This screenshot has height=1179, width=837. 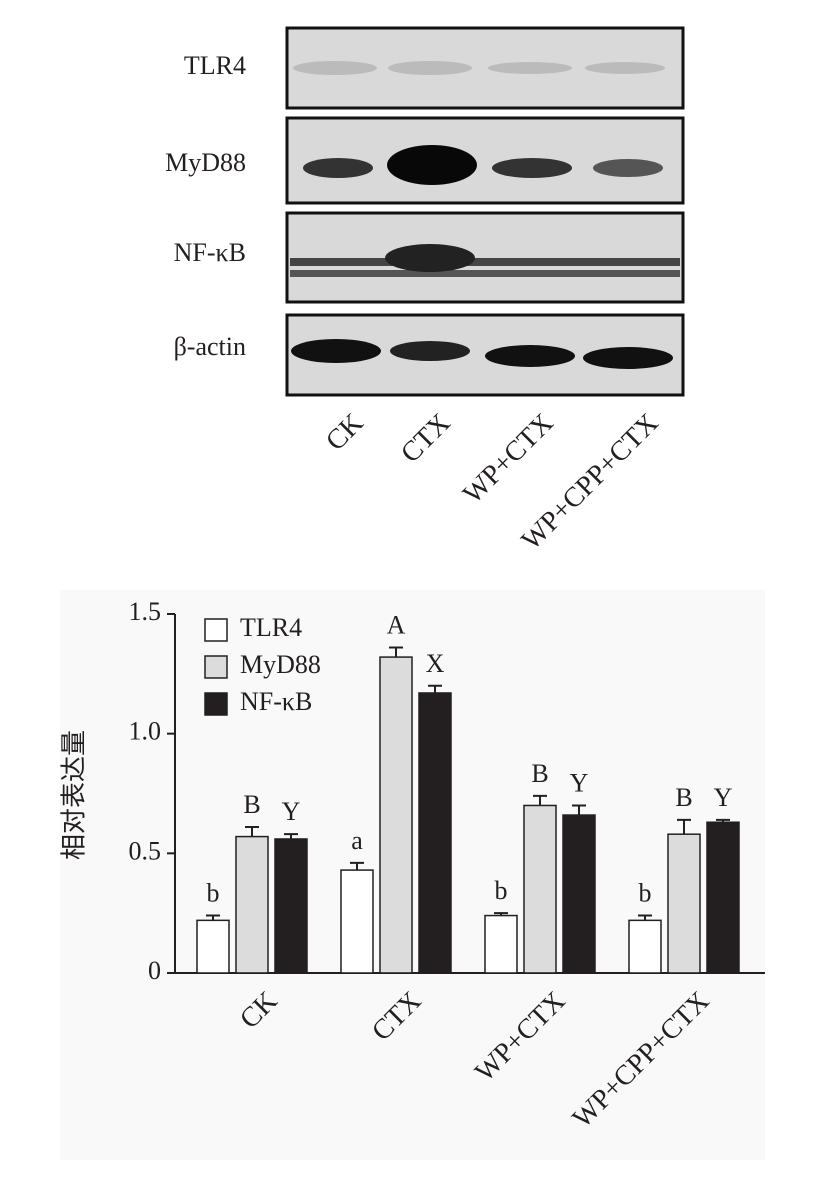 What do you see at coordinates (508, 459) in the screenshot?
I see `blot-lane-label: WP+CTX` at bounding box center [508, 459].